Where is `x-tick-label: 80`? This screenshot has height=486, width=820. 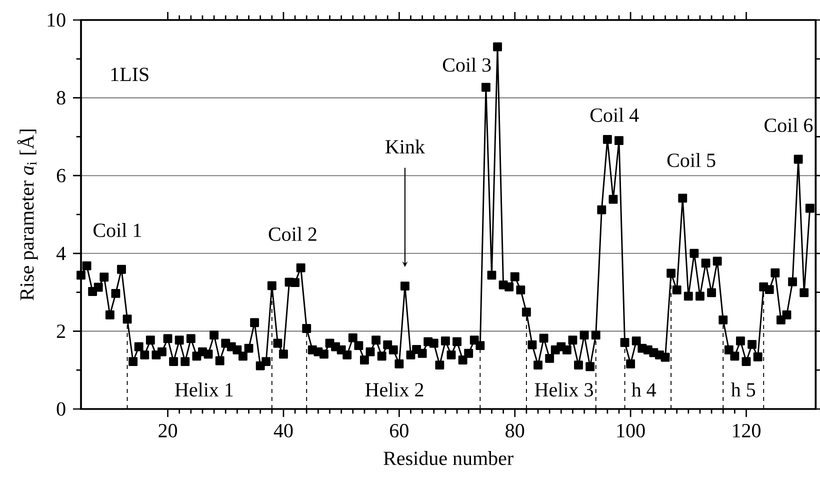 x-tick-label: 80 is located at coordinates (515, 431).